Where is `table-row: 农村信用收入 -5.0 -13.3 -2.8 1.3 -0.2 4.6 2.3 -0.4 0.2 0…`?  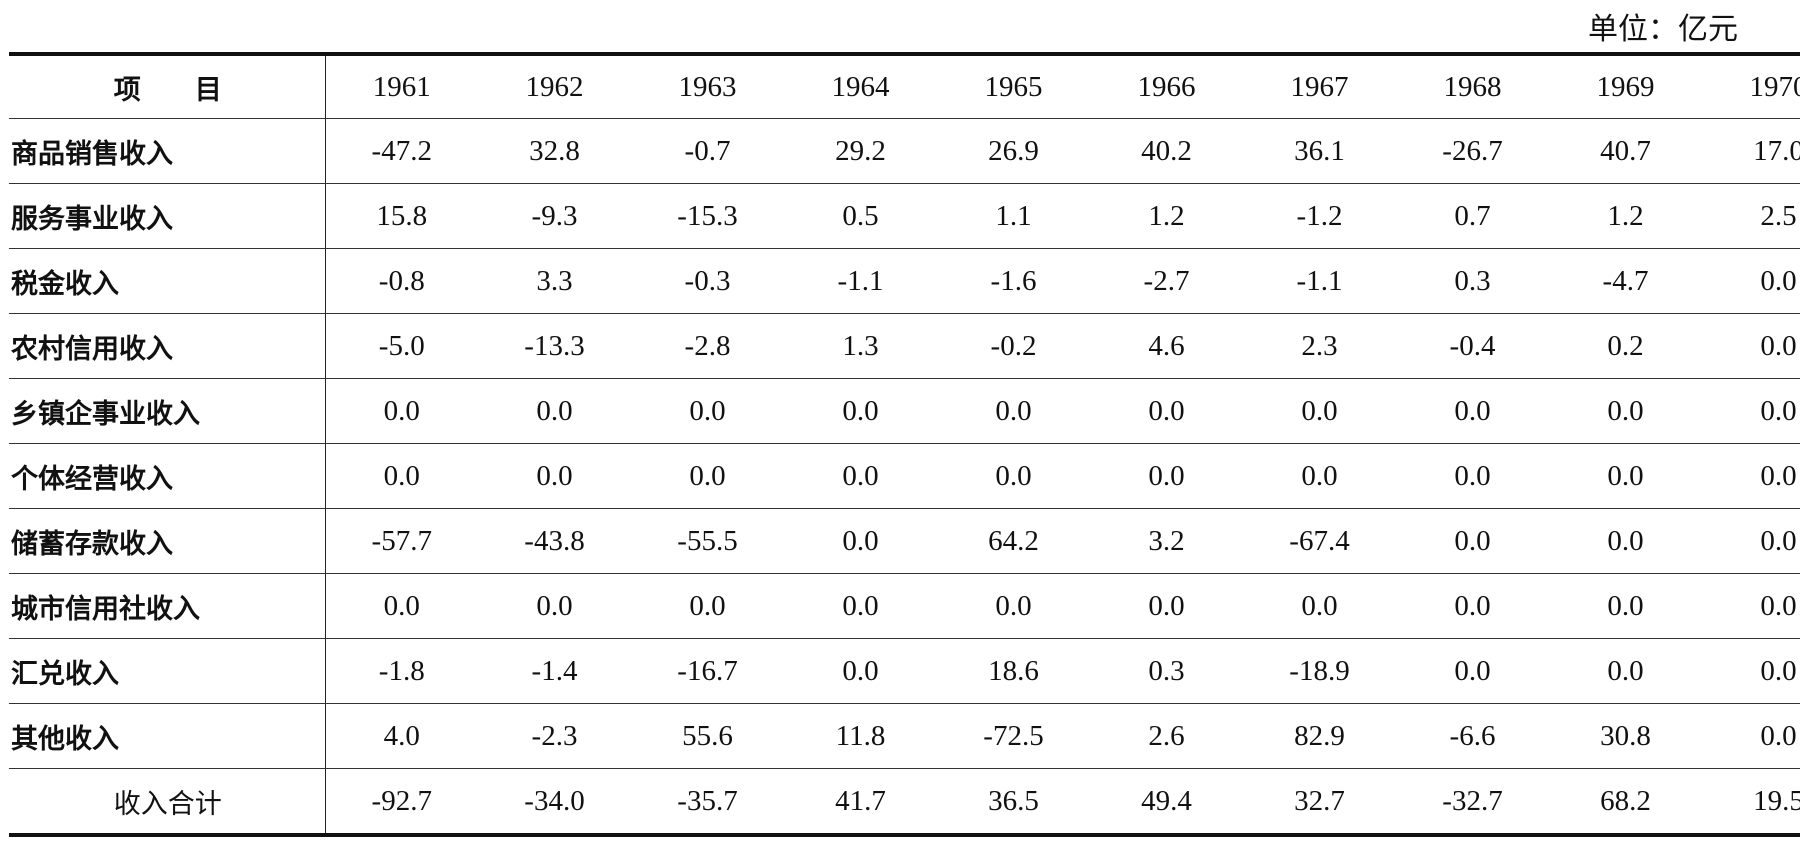 table-row: 农村信用收入 -5.0 -13.3 -2.8 1.3 -0.2 4.6 2.3 -0.4 0.2 0… is located at coordinates (904, 346).